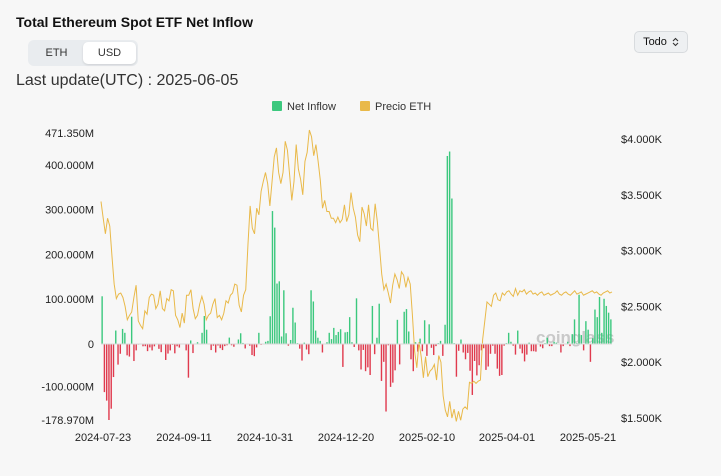  What do you see at coordinates (69, 256) in the screenshot?
I see `left-axis-tick-label: 200.000M` at bounding box center [69, 256].